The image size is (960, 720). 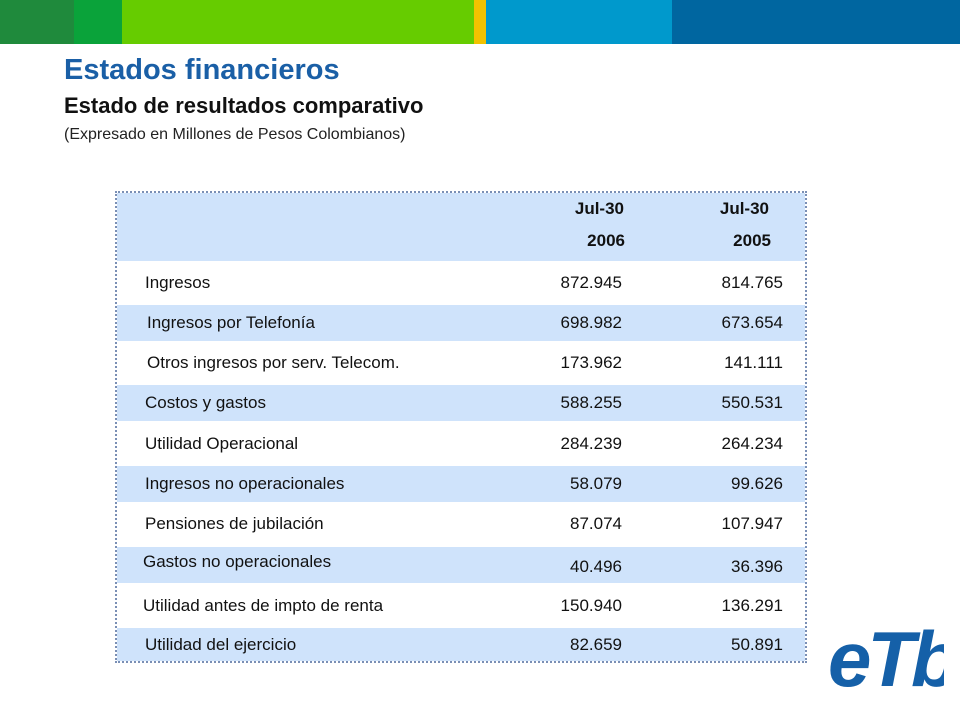 I want to click on row-label: Utilidad Operacional, so click(x=222, y=443).